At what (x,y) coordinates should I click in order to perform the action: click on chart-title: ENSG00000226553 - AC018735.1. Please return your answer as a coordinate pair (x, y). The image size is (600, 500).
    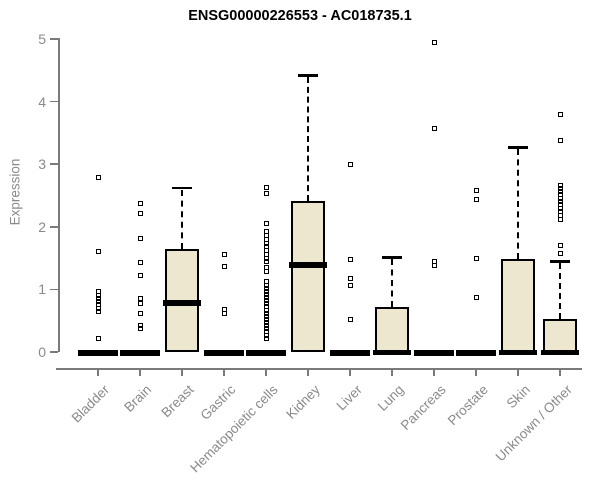
    Looking at the image, I should click on (300, 16).